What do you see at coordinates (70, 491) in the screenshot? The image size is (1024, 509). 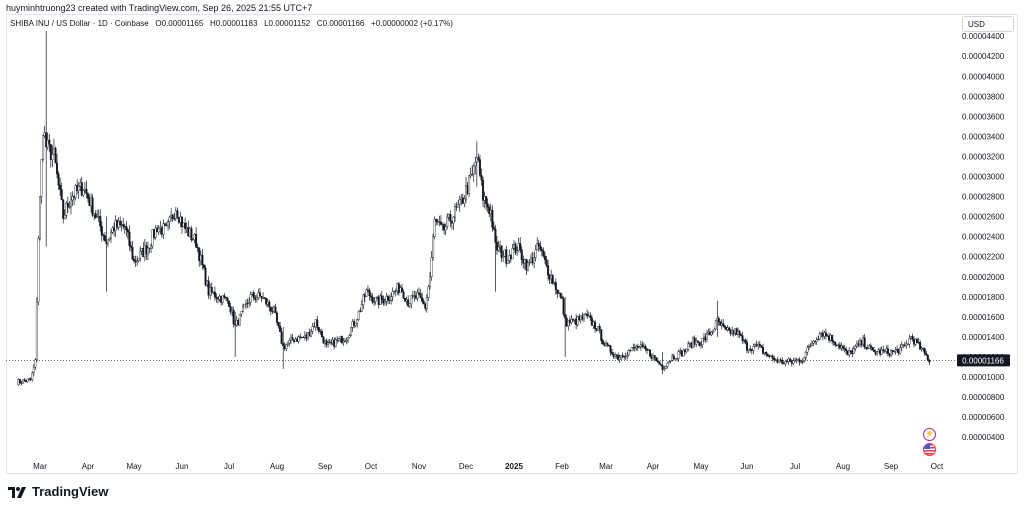 I see `tradingview-brand-text: TradingView` at bounding box center [70, 491].